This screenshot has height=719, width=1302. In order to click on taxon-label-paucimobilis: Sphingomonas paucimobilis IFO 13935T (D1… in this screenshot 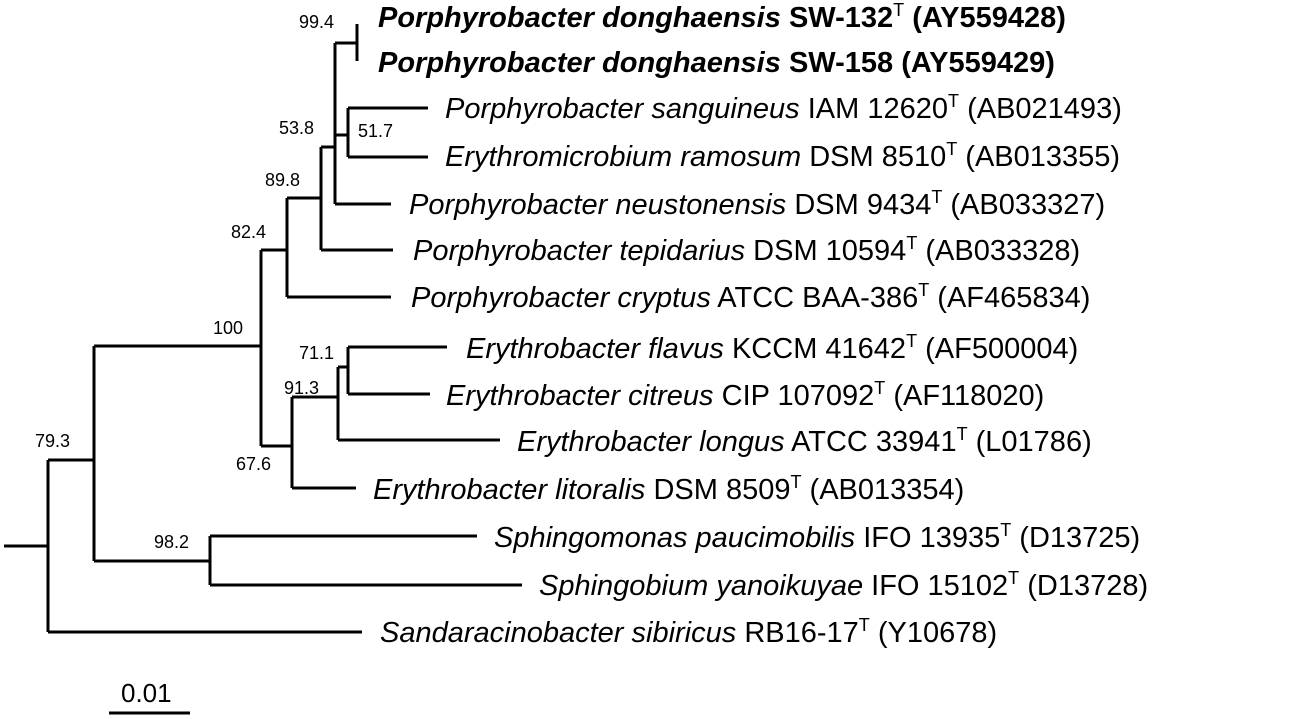, I will do `click(817, 537)`.